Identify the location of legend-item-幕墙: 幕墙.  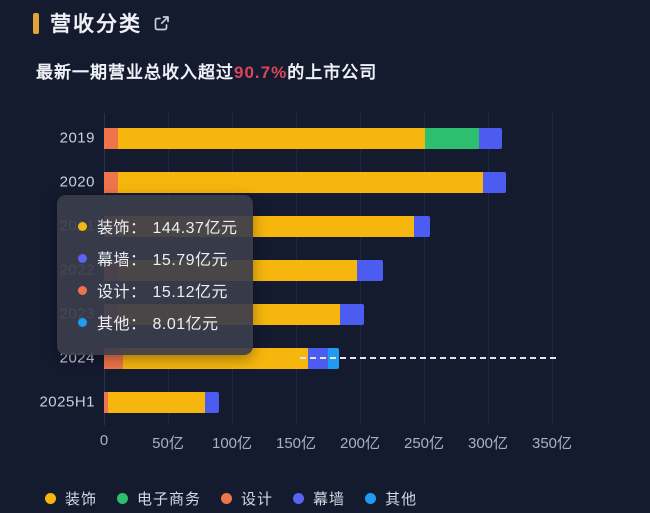
(319, 498).